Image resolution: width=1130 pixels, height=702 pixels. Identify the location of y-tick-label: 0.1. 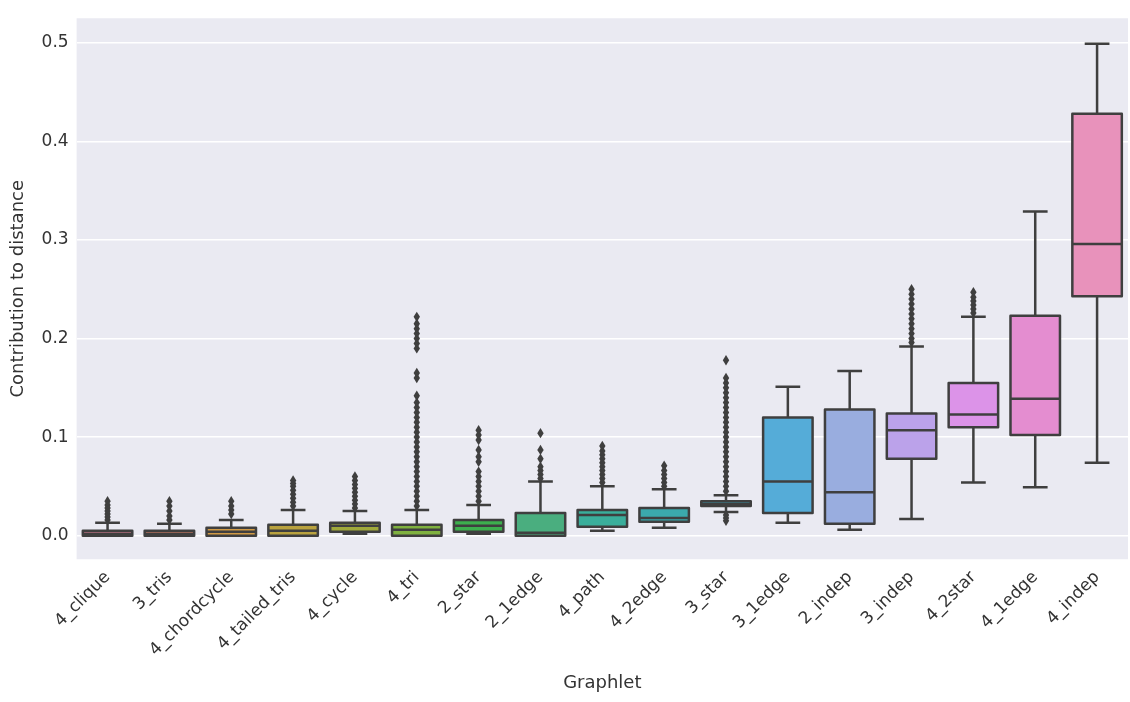
(55, 435).